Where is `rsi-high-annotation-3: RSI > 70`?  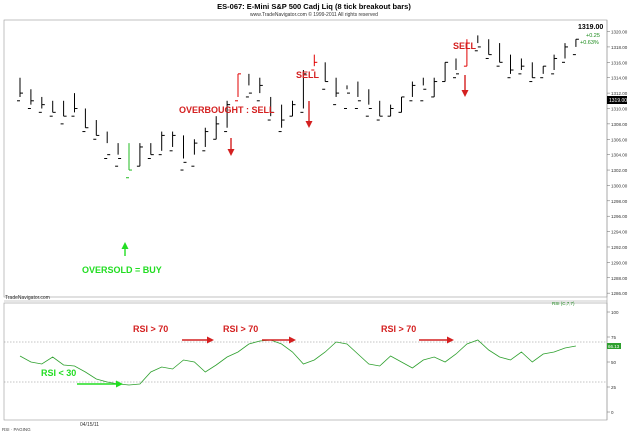
rsi-high-annotation-3: RSI > 70 is located at coordinates (417, 334).